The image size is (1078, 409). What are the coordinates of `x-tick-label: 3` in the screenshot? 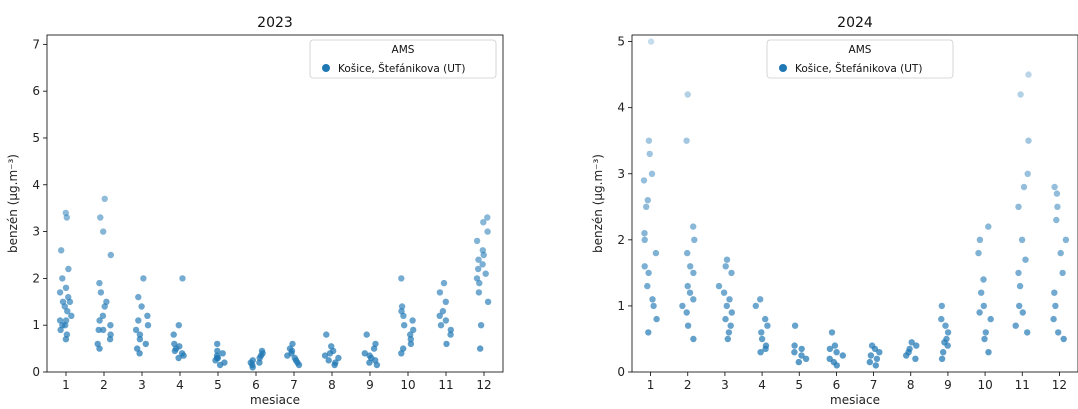 It's located at (725, 385).